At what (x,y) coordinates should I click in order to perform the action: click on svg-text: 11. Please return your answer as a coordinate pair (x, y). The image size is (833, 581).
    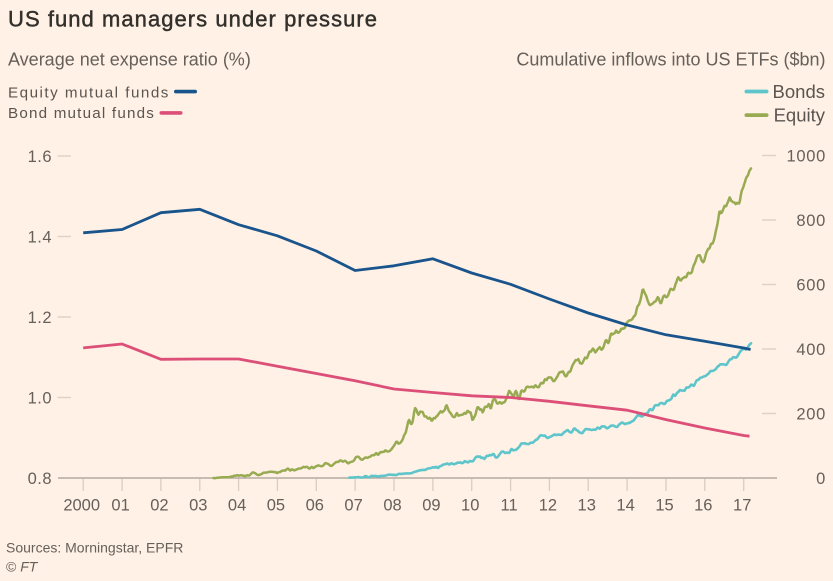
    Looking at the image, I should click on (509, 506).